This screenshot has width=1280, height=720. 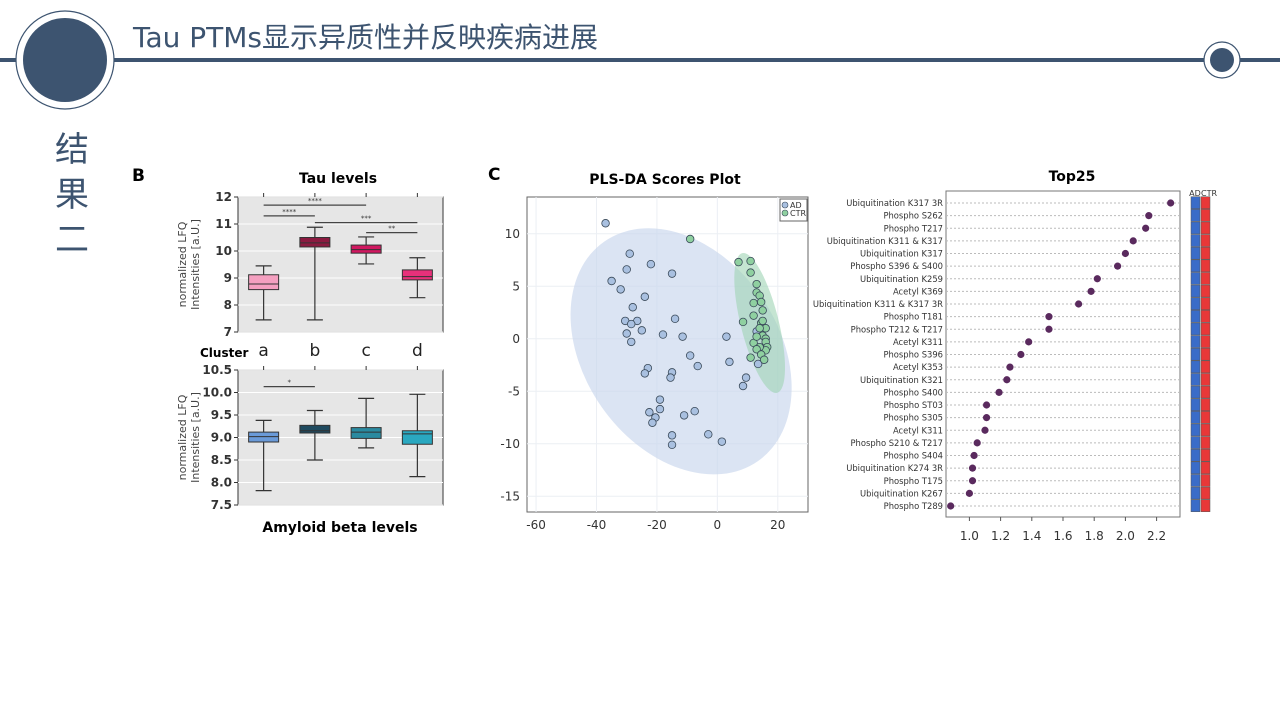 What do you see at coordinates (913, 481) in the screenshot?
I see `feature-label: Phospho T175` at bounding box center [913, 481].